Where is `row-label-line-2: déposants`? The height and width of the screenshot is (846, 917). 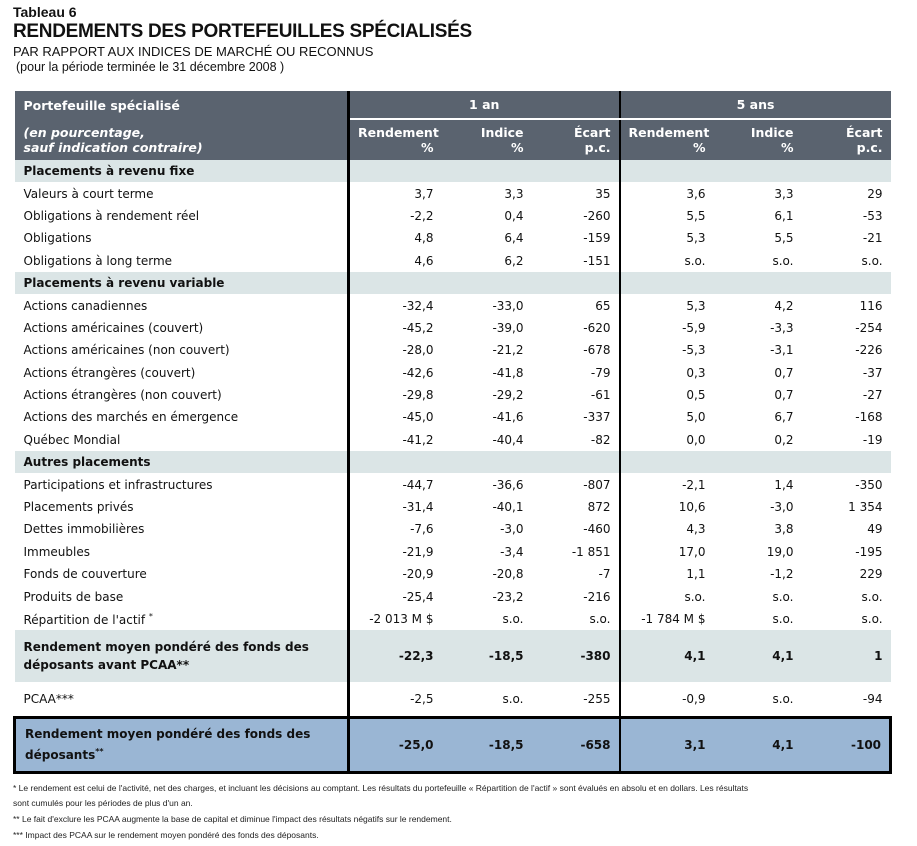
row-label-line-2: déposants is located at coordinates (60, 755).